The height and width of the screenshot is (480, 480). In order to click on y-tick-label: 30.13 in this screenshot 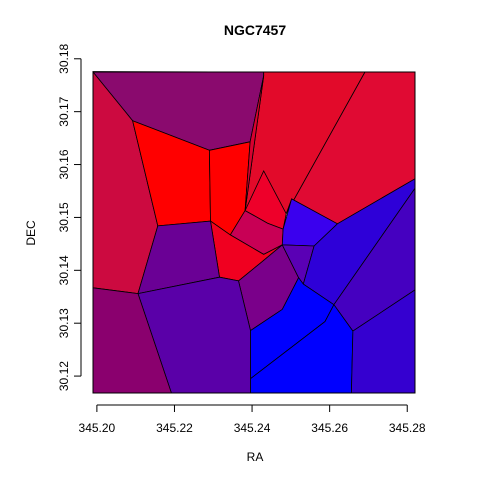, I will do `click(64, 323)`.